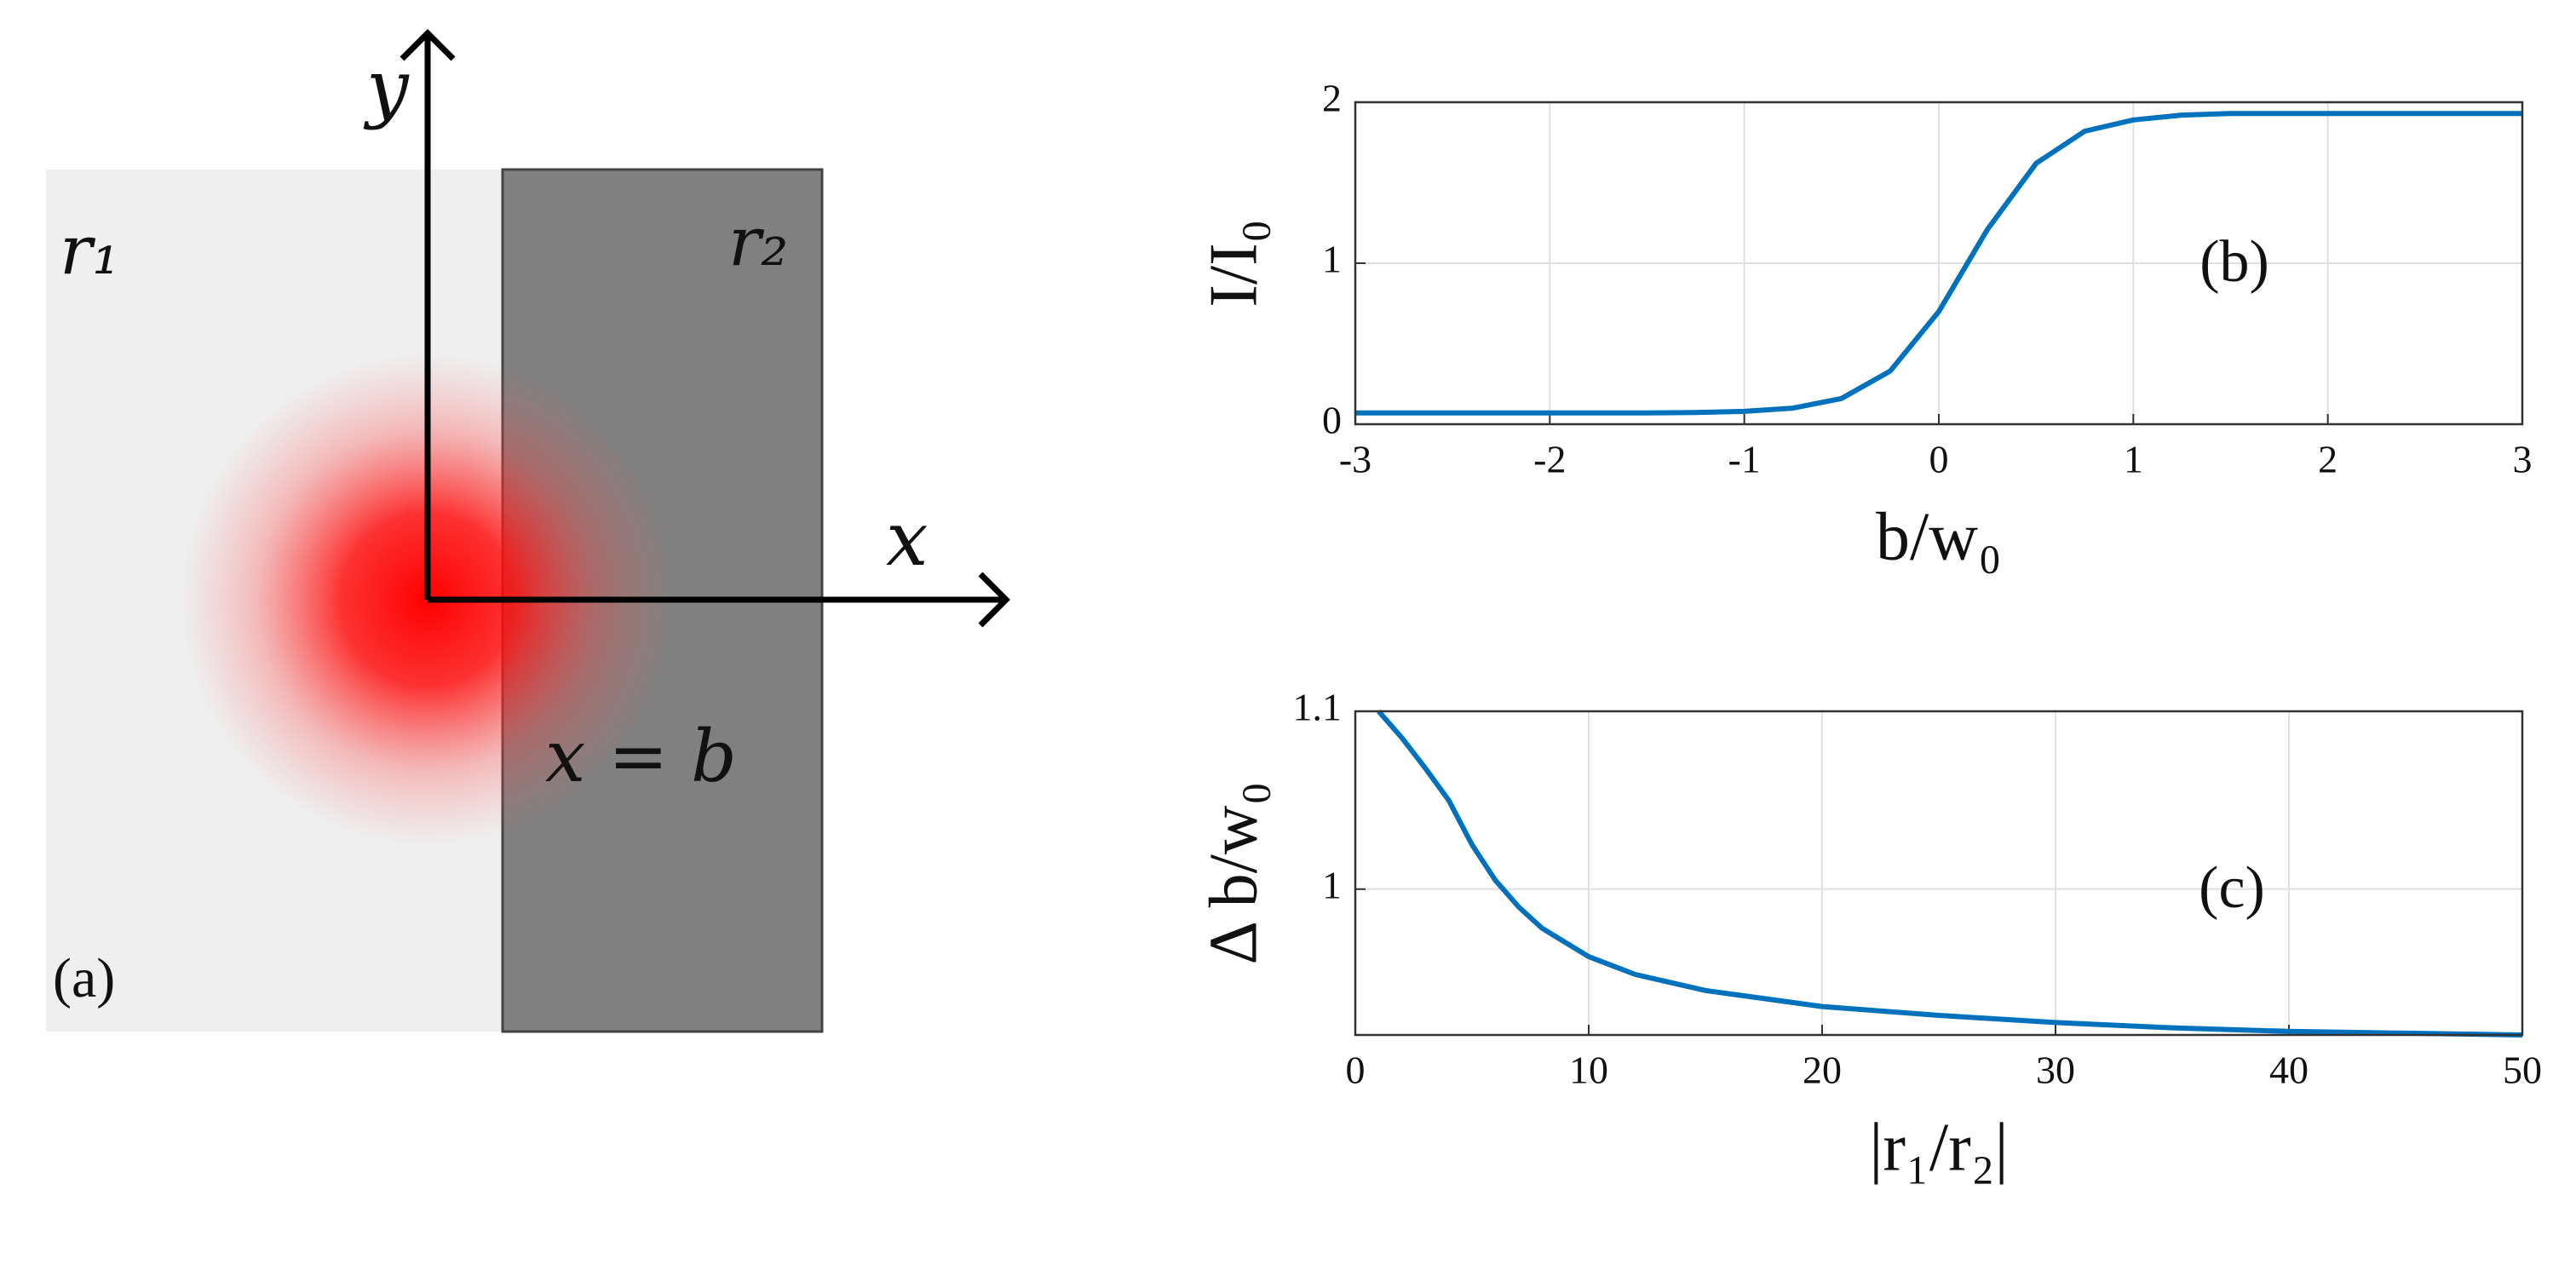 Image resolution: width=2576 pixels, height=1282 pixels. What do you see at coordinates (90, 250) in the screenshot?
I see `region-left-label: r₁` at bounding box center [90, 250].